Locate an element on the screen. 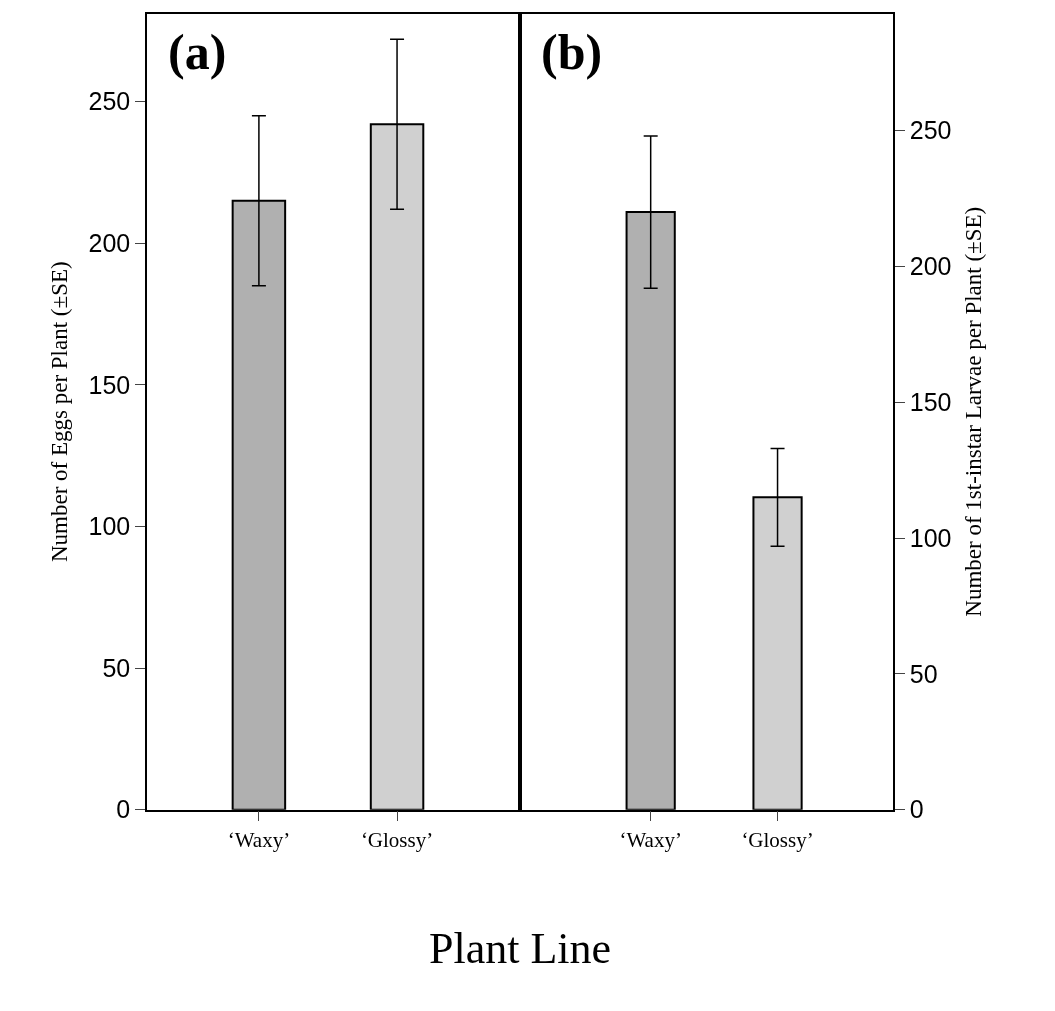  annotation: (a) is located at coordinates (197, 52).